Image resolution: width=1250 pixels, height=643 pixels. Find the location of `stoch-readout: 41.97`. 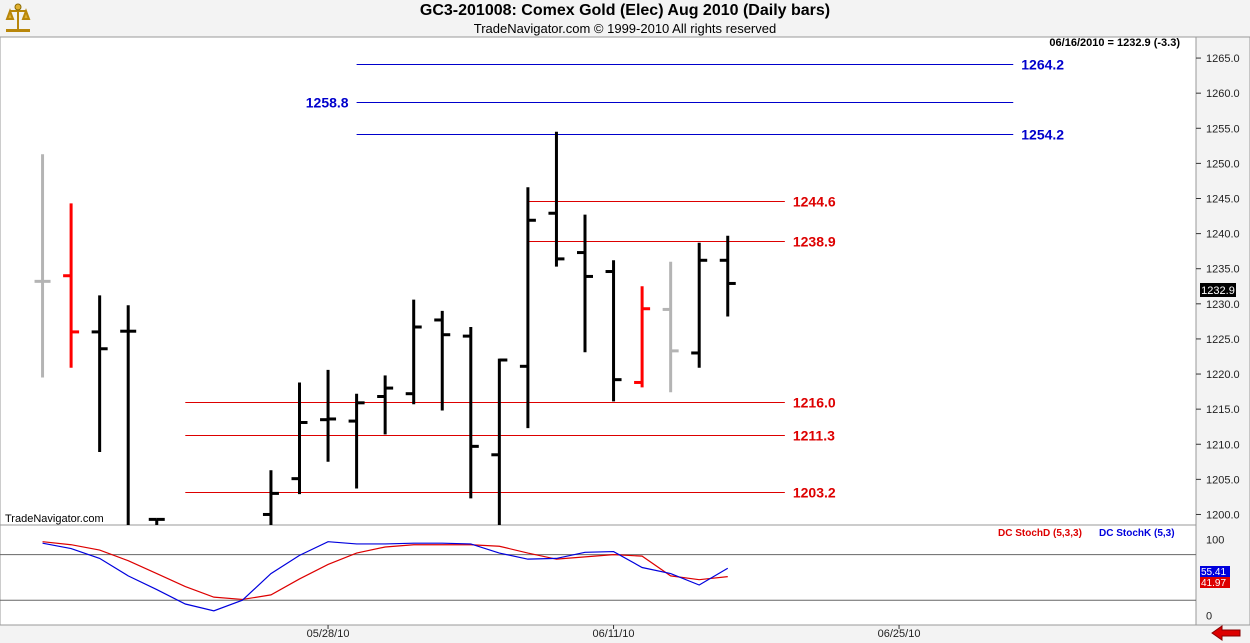

stoch-readout: 41.97 is located at coordinates (1215, 583).